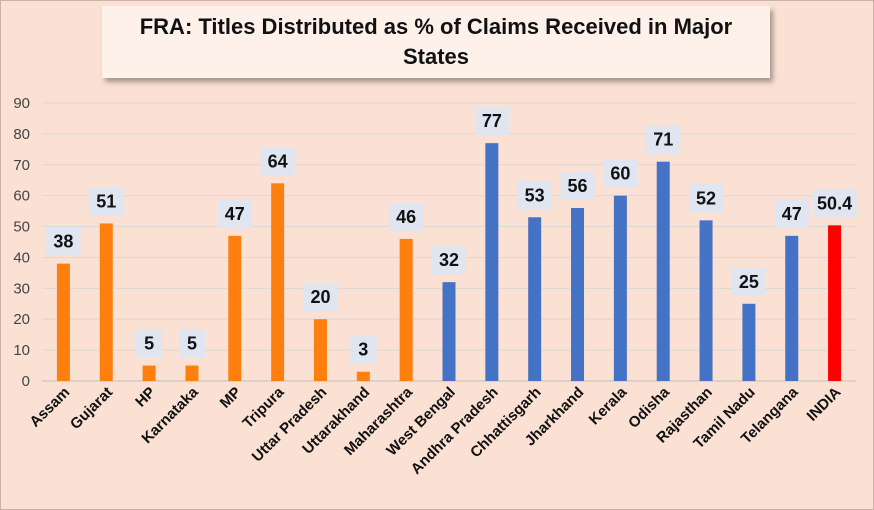 Image resolution: width=874 pixels, height=510 pixels. I want to click on y-tick-label: 40, so click(21, 257).